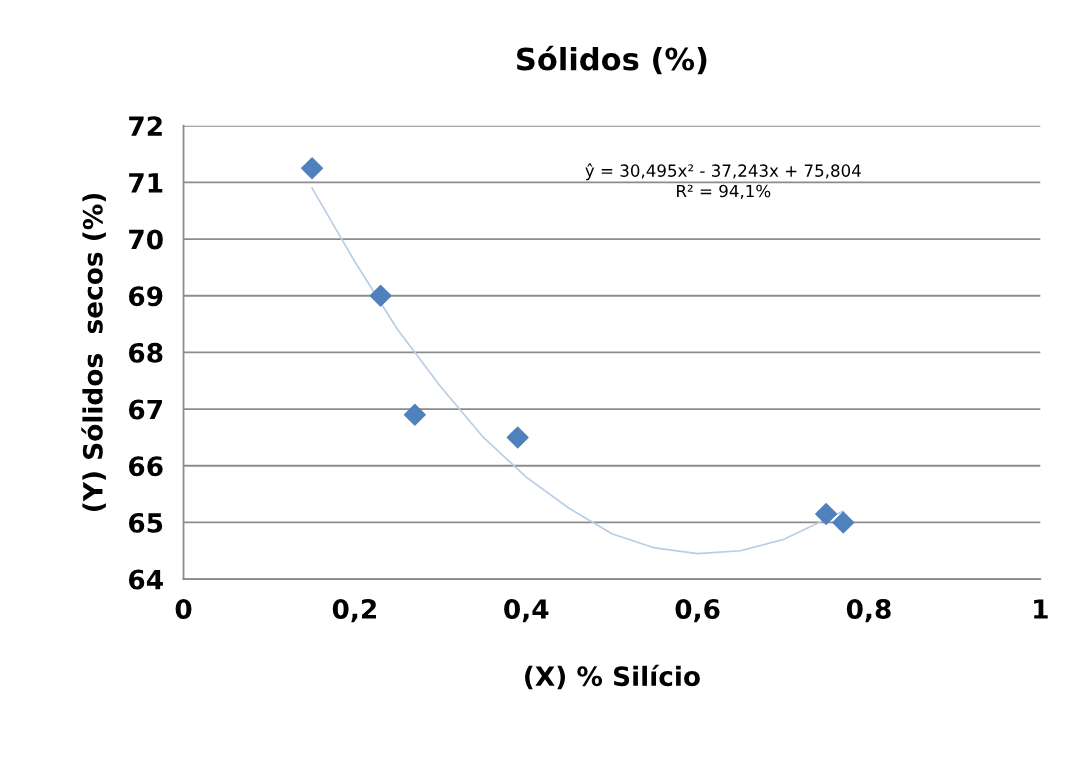  What do you see at coordinates (697, 611) in the screenshot?
I see `x-tick-label: 0,6` at bounding box center [697, 611].